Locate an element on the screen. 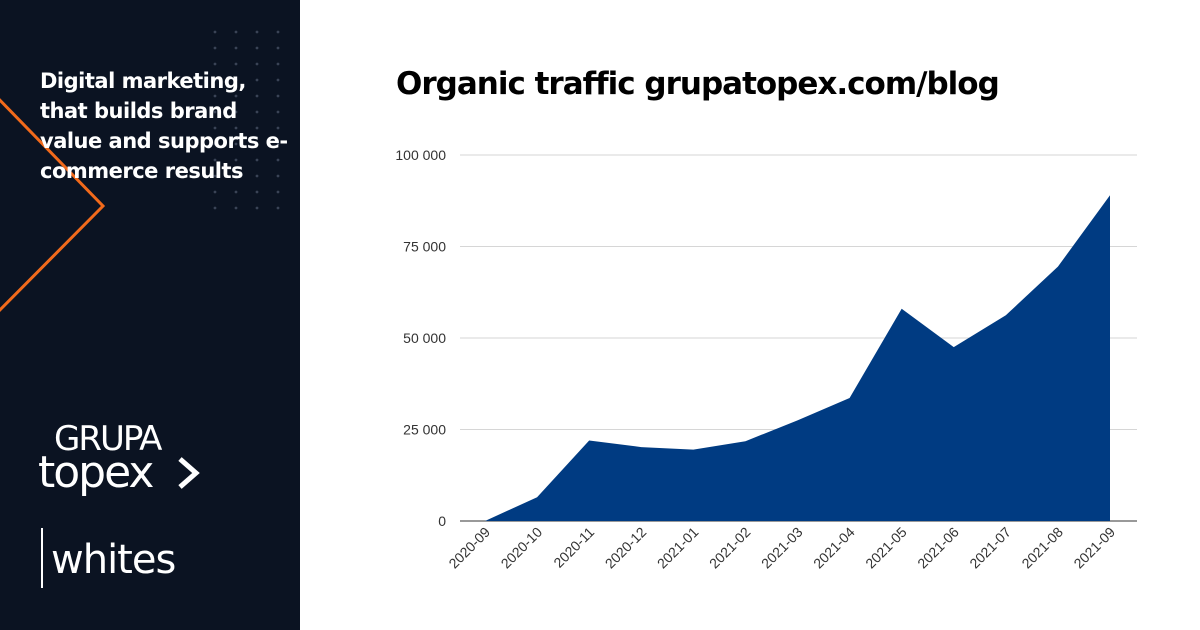 The width and height of the screenshot is (1200, 630). dot-grid-pattern is located at coordinates (246, 120).